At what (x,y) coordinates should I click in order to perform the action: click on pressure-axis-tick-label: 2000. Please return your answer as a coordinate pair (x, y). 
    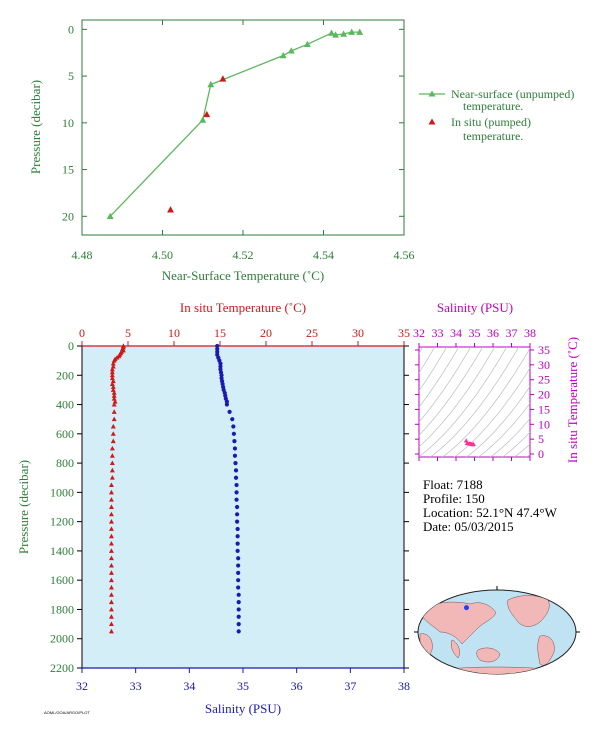
    Looking at the image, I should click on (62, 639).